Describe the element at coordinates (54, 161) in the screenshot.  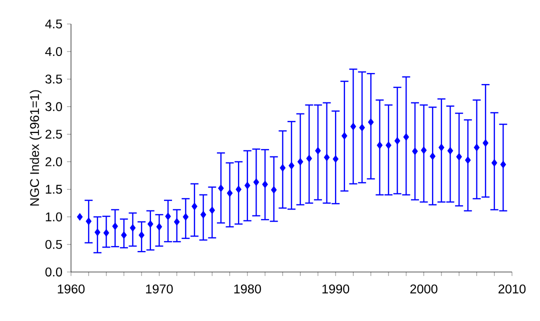
I see `y-tick-label: 2.0` at that location.